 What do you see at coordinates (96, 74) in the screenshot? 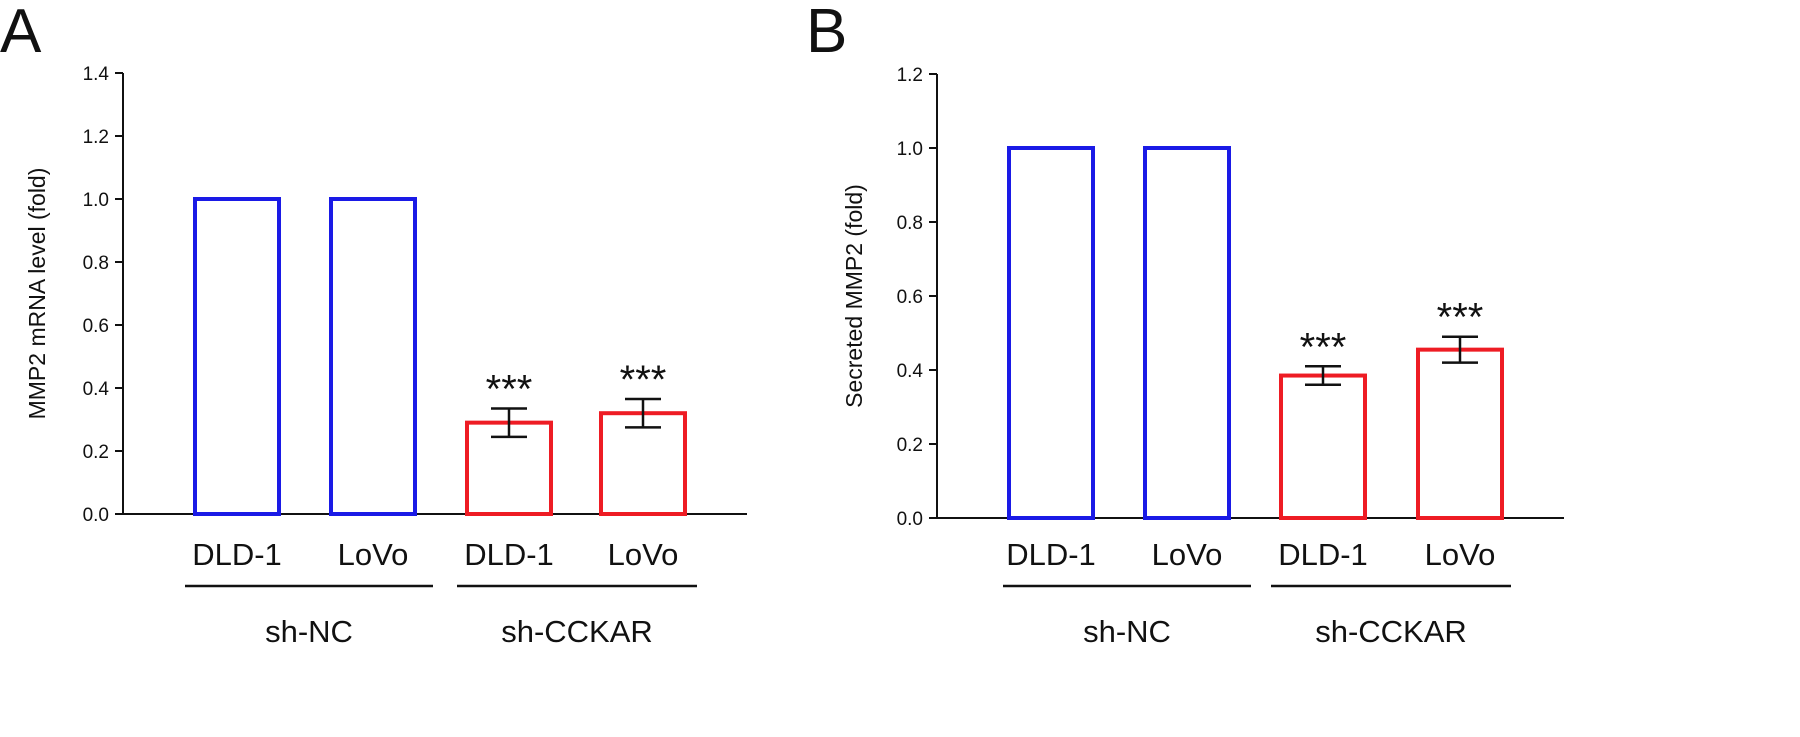
I see `y-tick-label: 1.4` at bounding box center [96, 74].